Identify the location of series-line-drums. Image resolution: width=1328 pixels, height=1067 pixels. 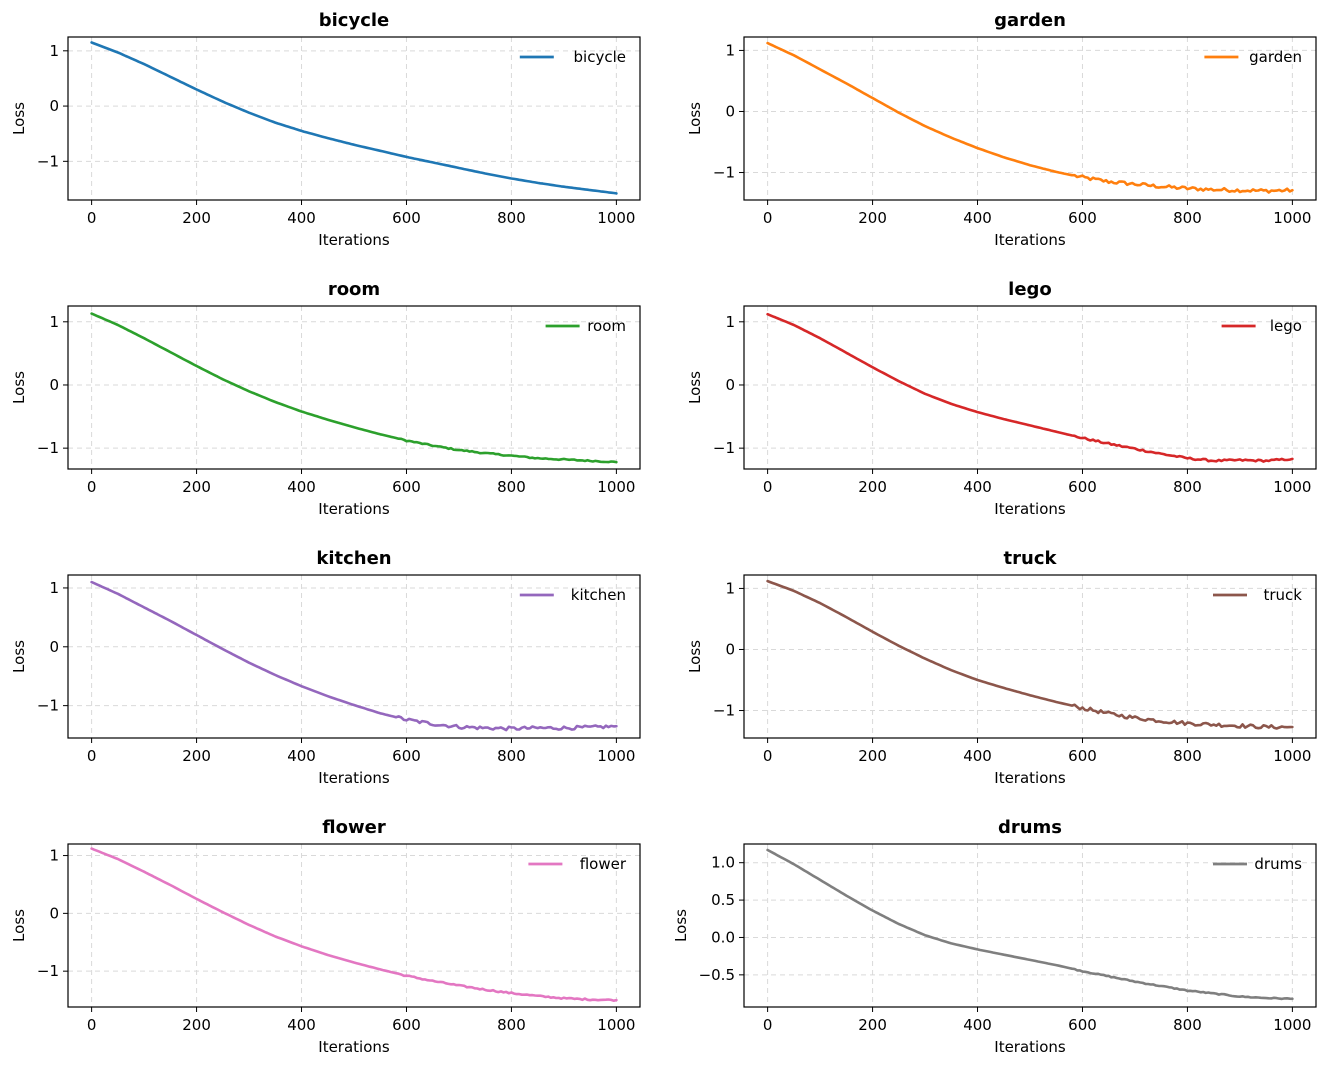
(1030, 924).